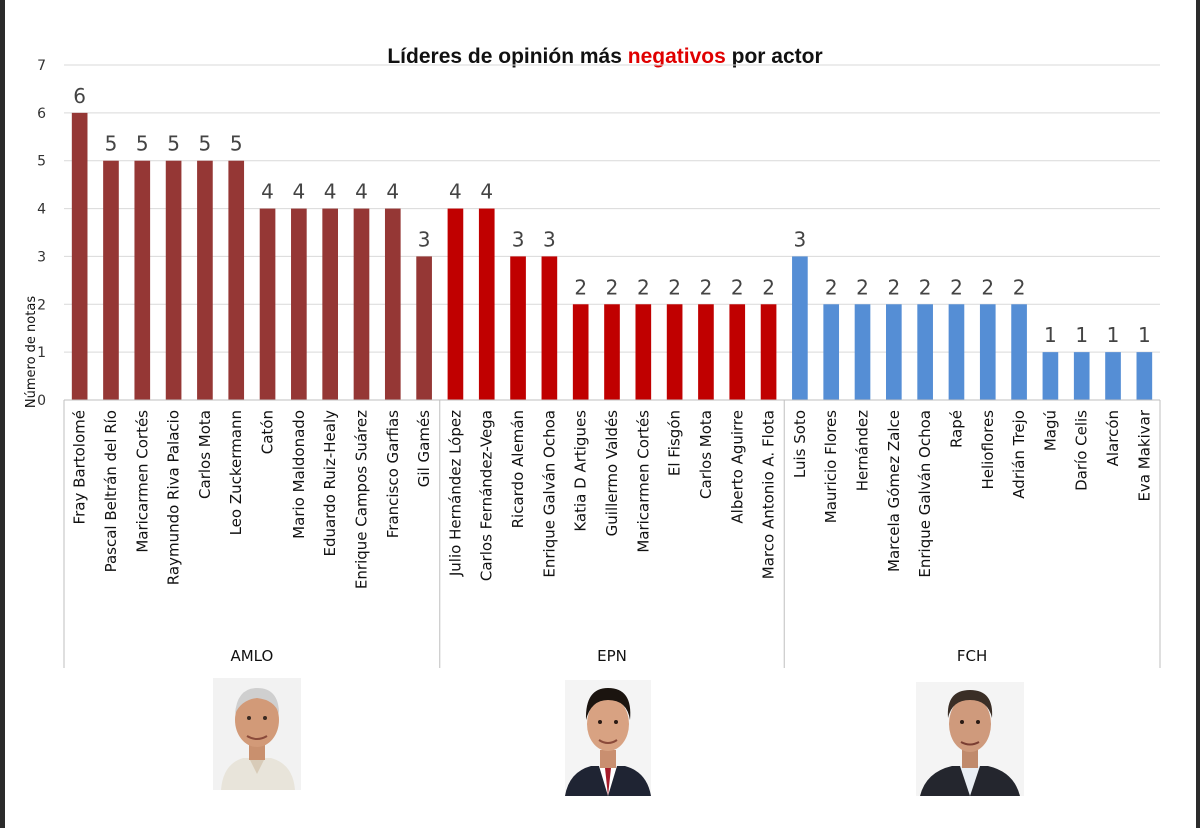 The width and height of the screenshot is (1200, 828). What do you see at coordinates (677, 56) in the screenshot?
I see `title-highlight: negativos` at bounding box center [677, 56].